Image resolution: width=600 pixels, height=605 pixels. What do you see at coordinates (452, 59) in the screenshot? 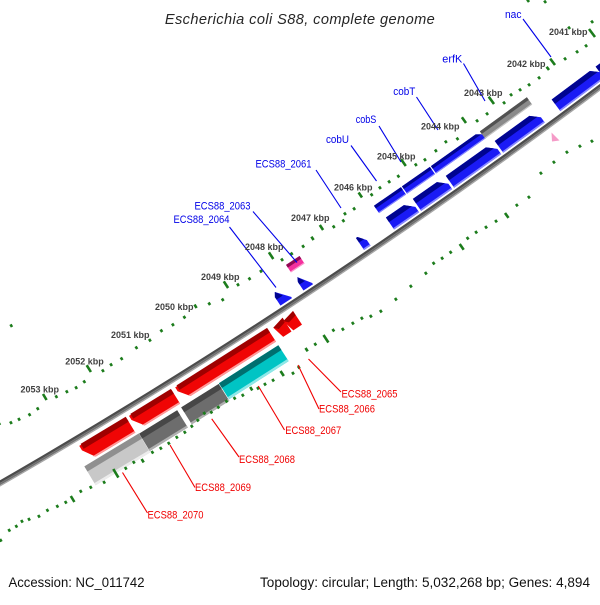
I see `svg-text: erfK` at bounding box center [452, 59].